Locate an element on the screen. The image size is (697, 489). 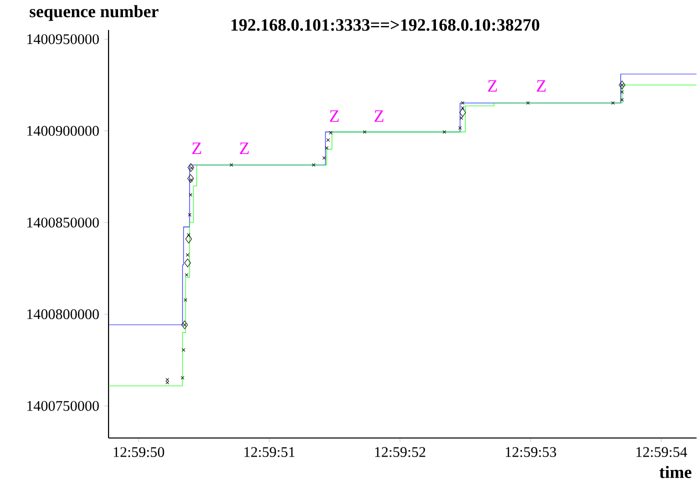
y-tick-label: 1400900000 is located at coordinates (63, 131).